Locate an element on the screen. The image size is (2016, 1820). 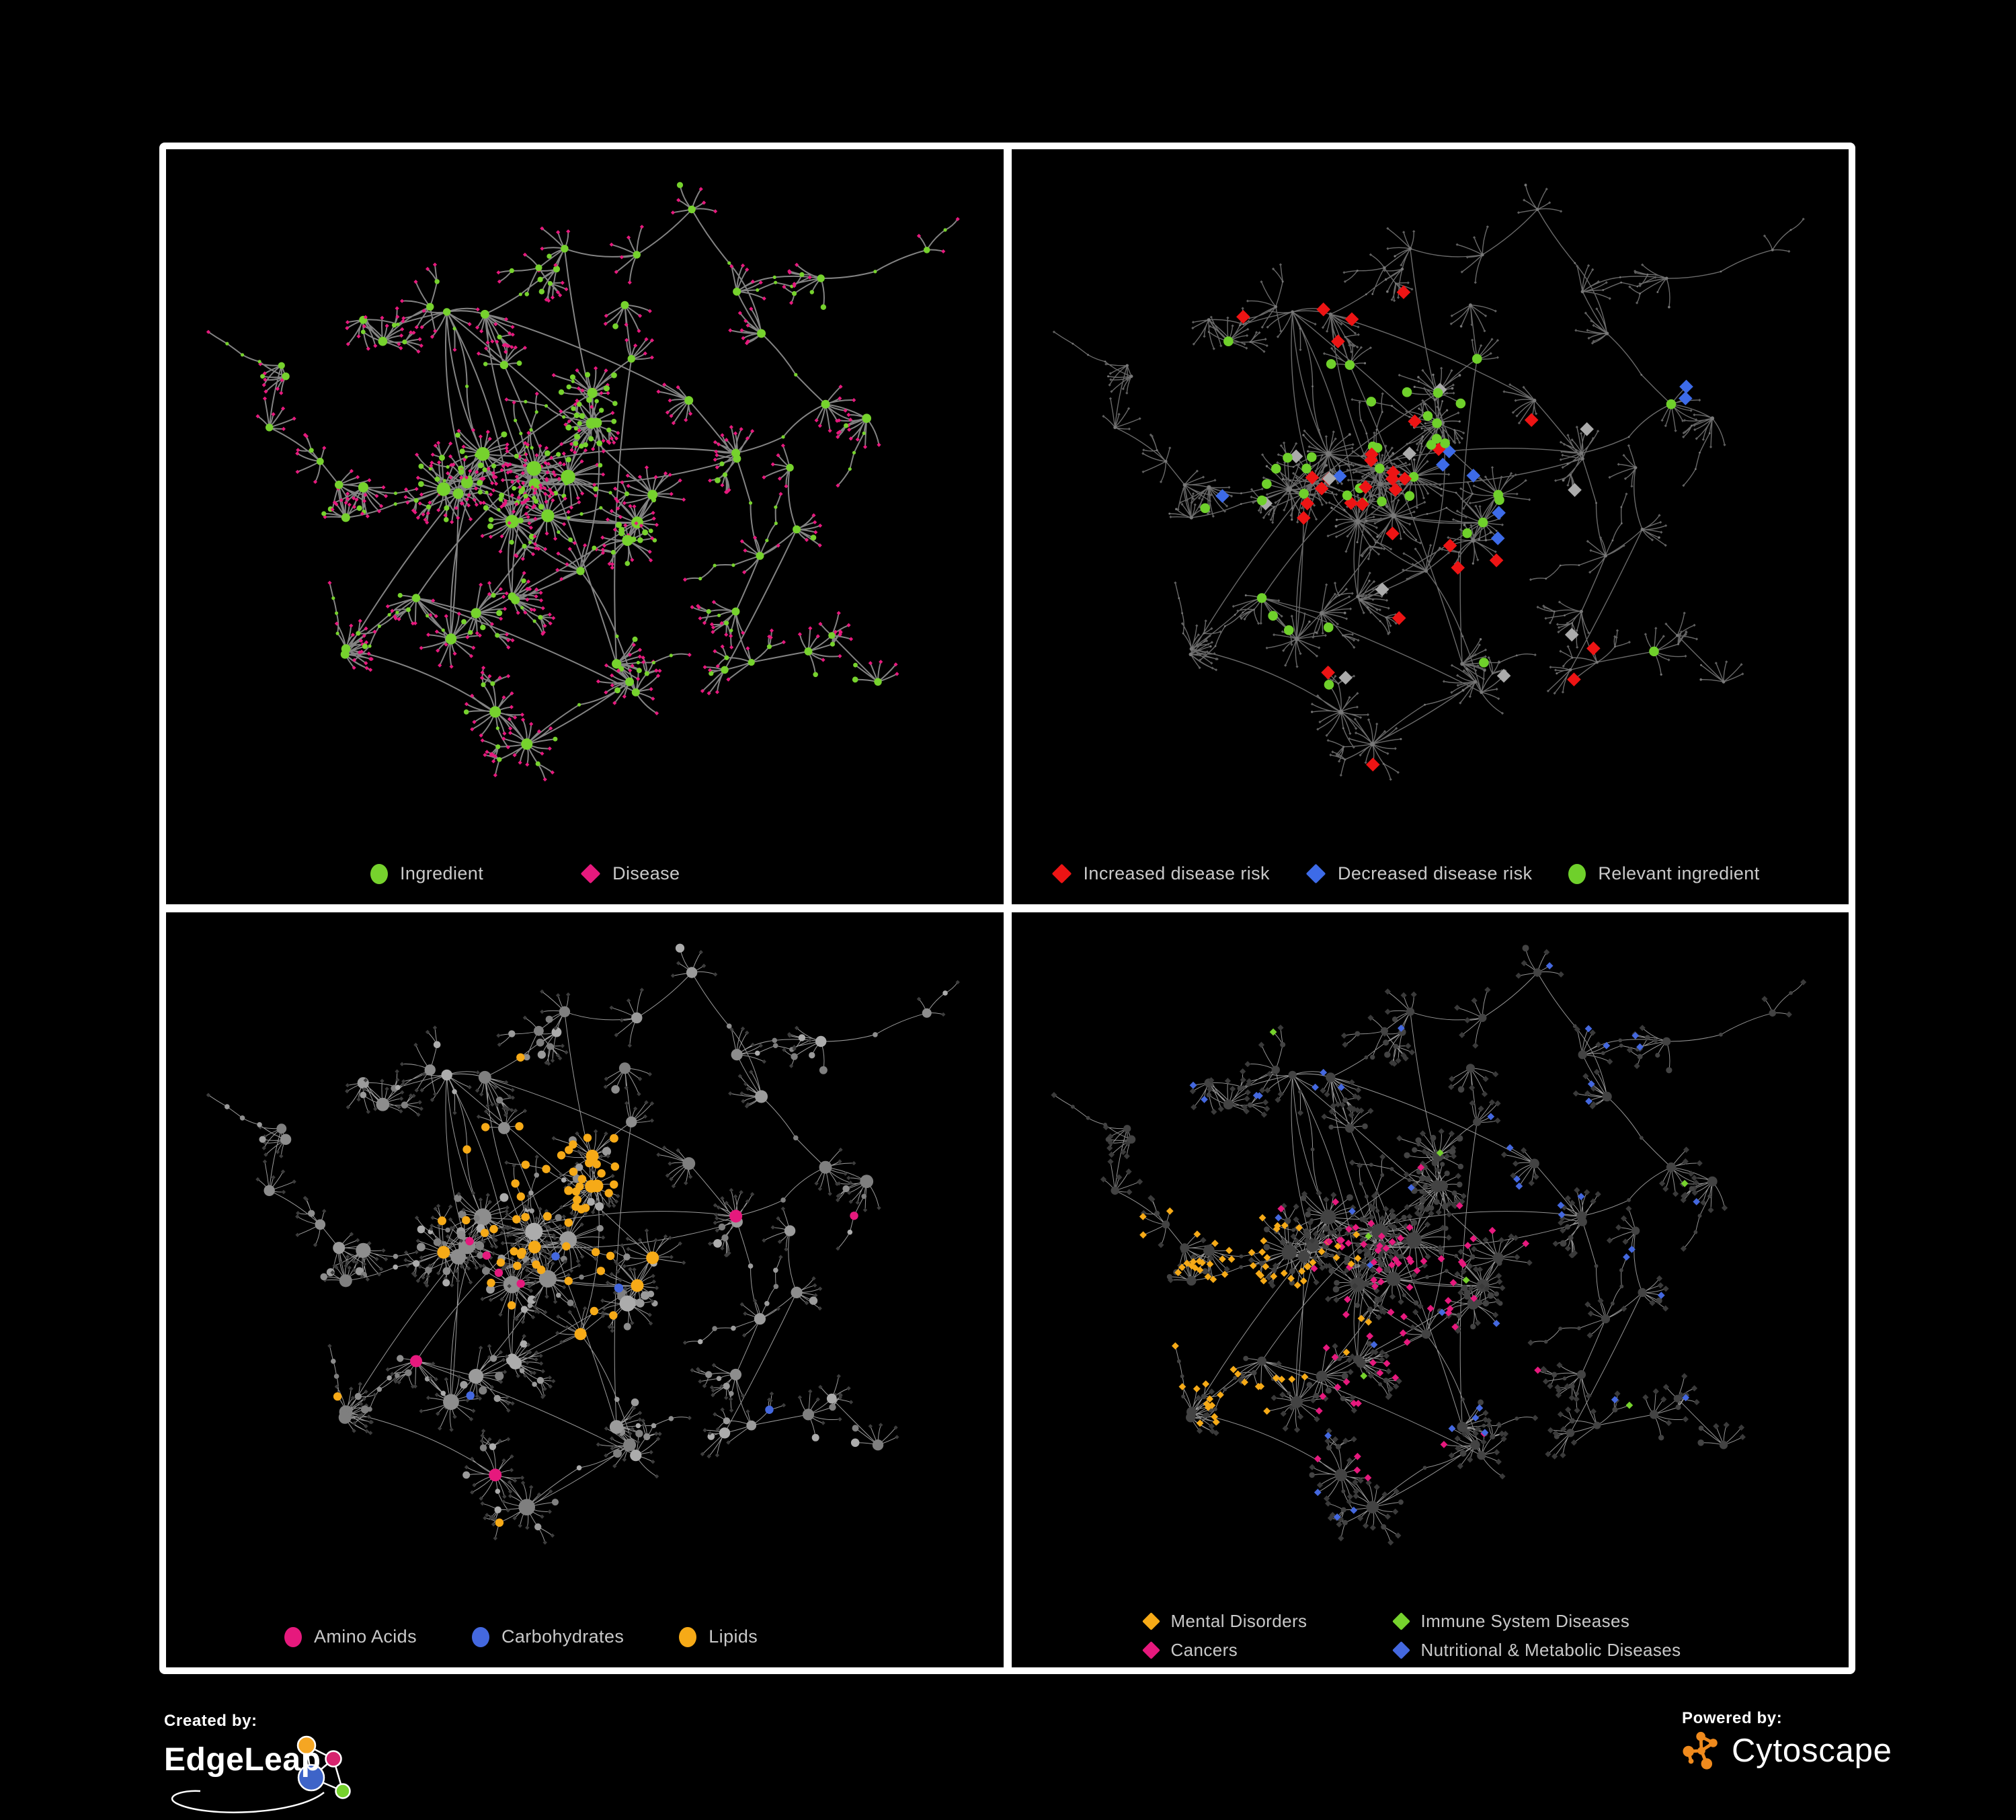
amino-acids-swatch-icon is located at coordinates (293, 1636).